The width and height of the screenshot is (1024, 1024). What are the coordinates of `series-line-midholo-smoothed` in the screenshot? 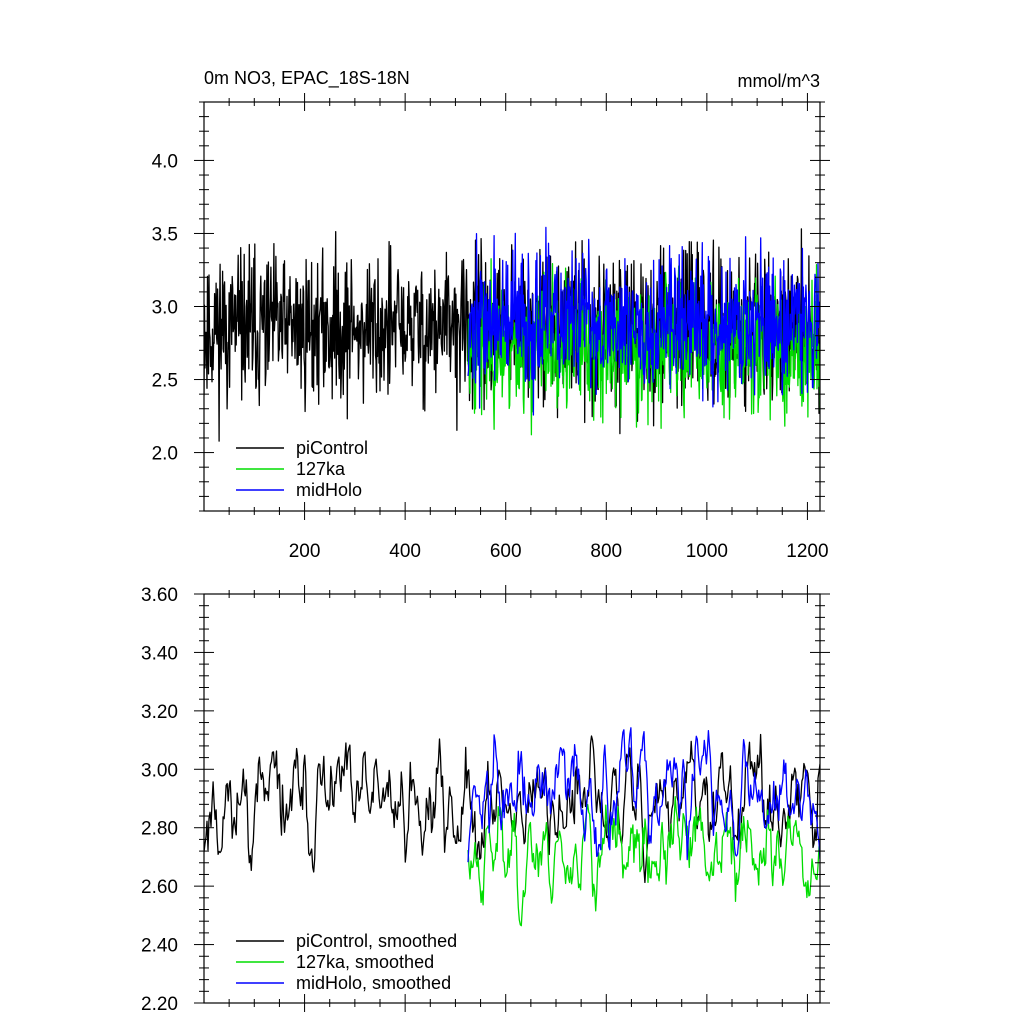 It's located at (643, 795).